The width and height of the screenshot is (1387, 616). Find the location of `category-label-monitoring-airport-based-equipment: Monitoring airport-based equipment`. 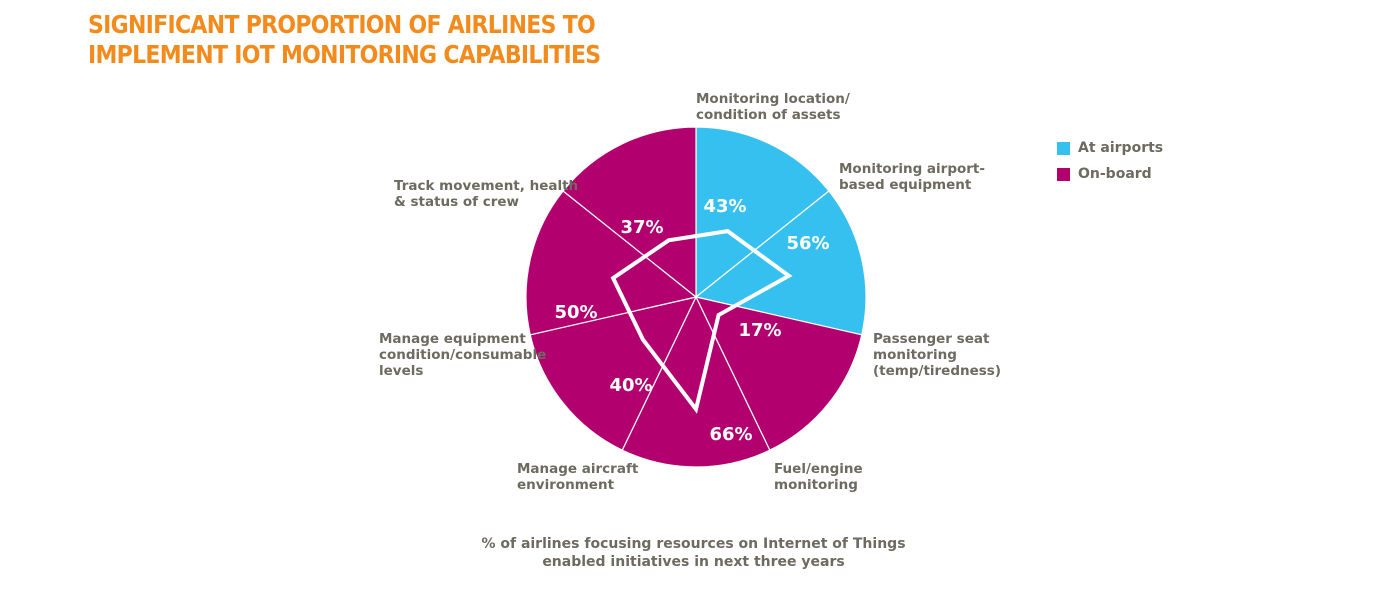

category-label-monitoring-airport-based-equipment: Monitoring airport-based equipment is located at coordinates (912, 177).